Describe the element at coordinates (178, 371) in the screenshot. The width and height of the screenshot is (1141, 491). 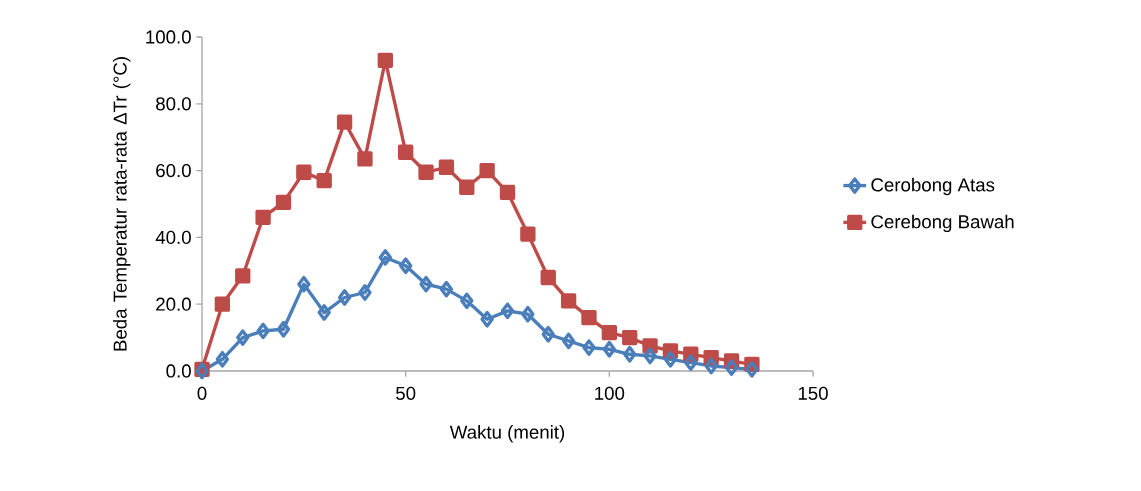
I see `y-tick-label: 0.0` at that location.